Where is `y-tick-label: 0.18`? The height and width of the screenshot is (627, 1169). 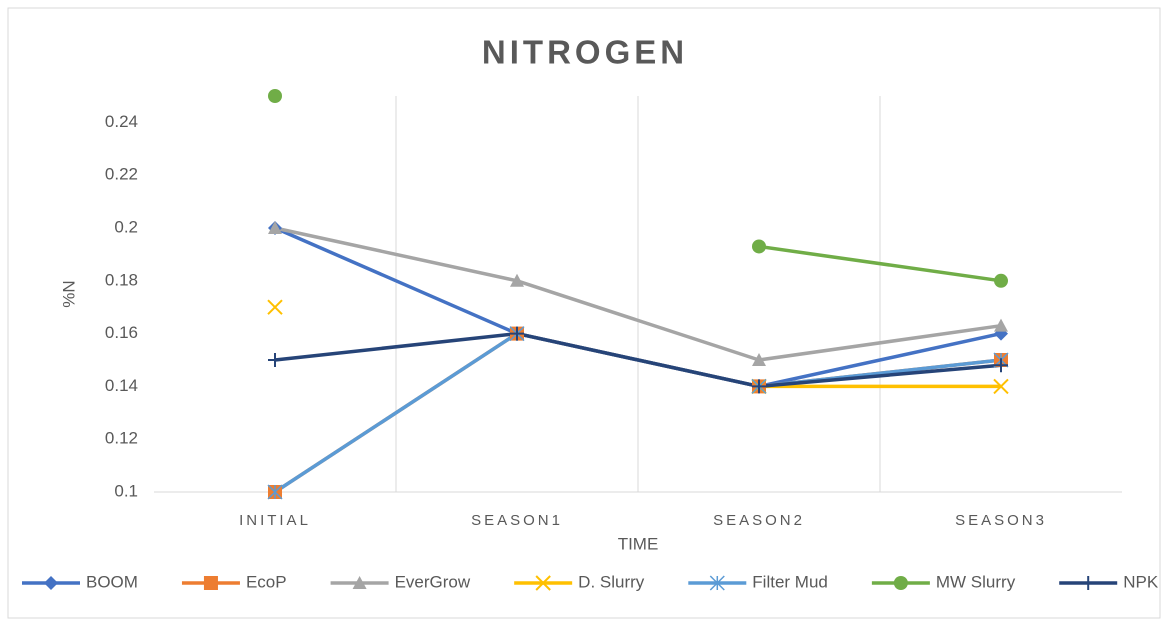 y-tick-label: 0.18 is located at coordinates (121, 279).